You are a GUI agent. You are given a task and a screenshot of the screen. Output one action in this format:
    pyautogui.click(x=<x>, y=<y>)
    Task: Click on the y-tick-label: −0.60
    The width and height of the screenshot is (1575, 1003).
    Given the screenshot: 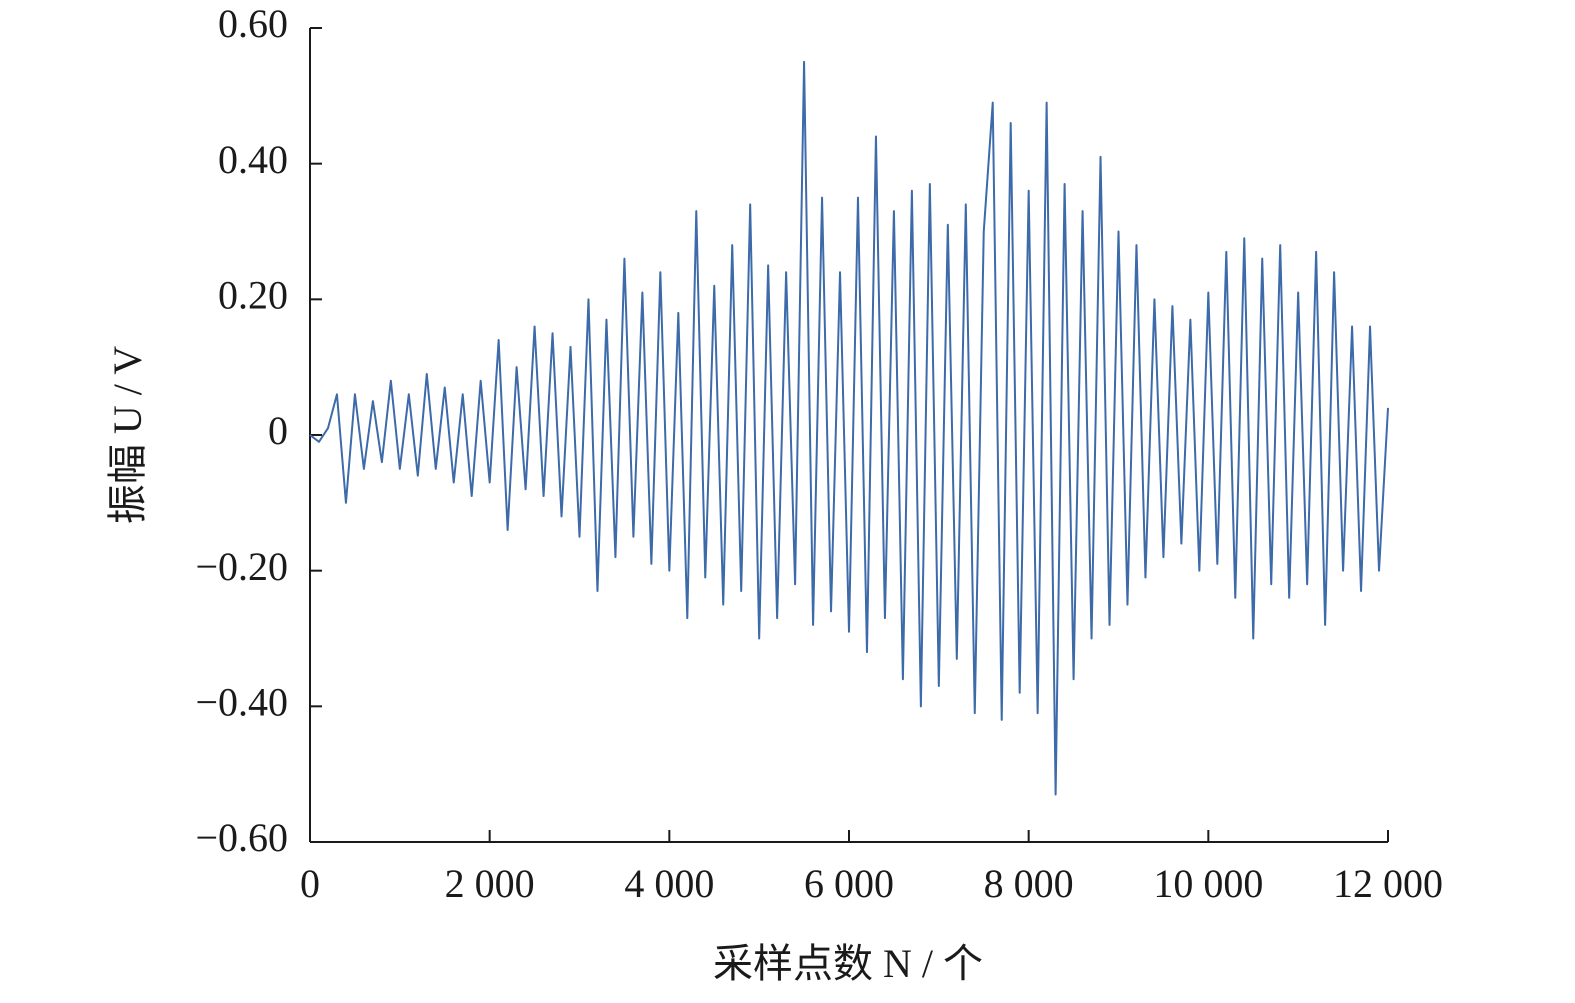 What is the action you would take?
    pyautogui.click(x=241, y=837)
    